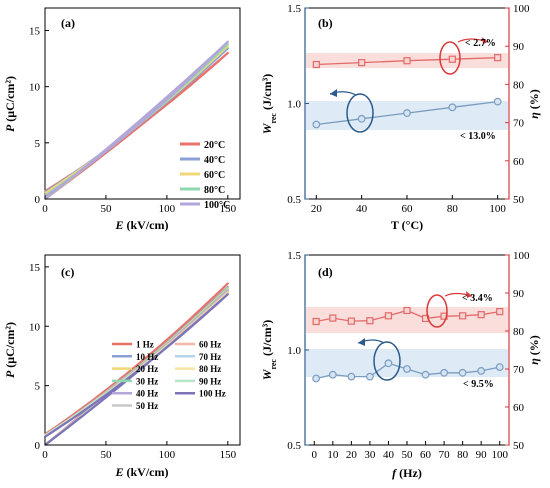 This screenshot has width=550, height=488. I want to click on panel-d-series, so click(408, 344).